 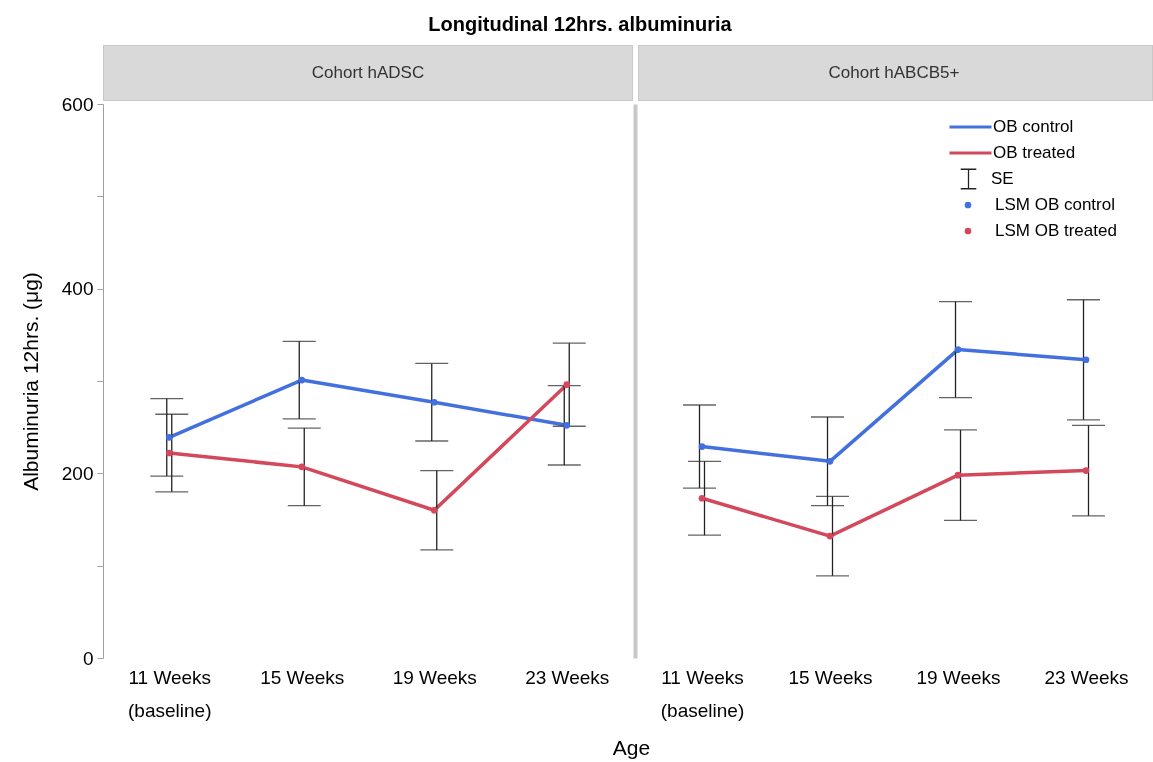 I want to click on y-axis-title: Albuminuria 12hrs. (μg), so click(x=30, y=381).